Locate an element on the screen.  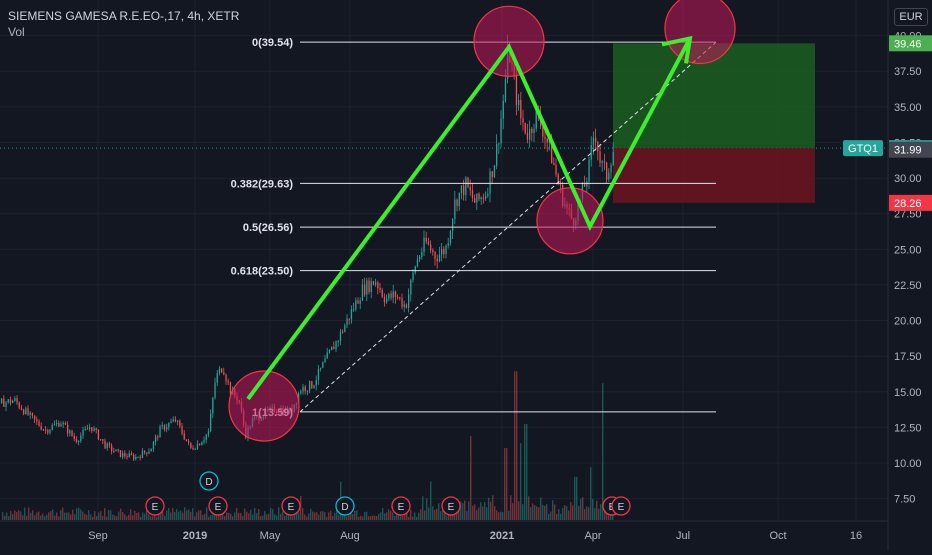
price-label: 39.46 is located at coordinates (908, 44).